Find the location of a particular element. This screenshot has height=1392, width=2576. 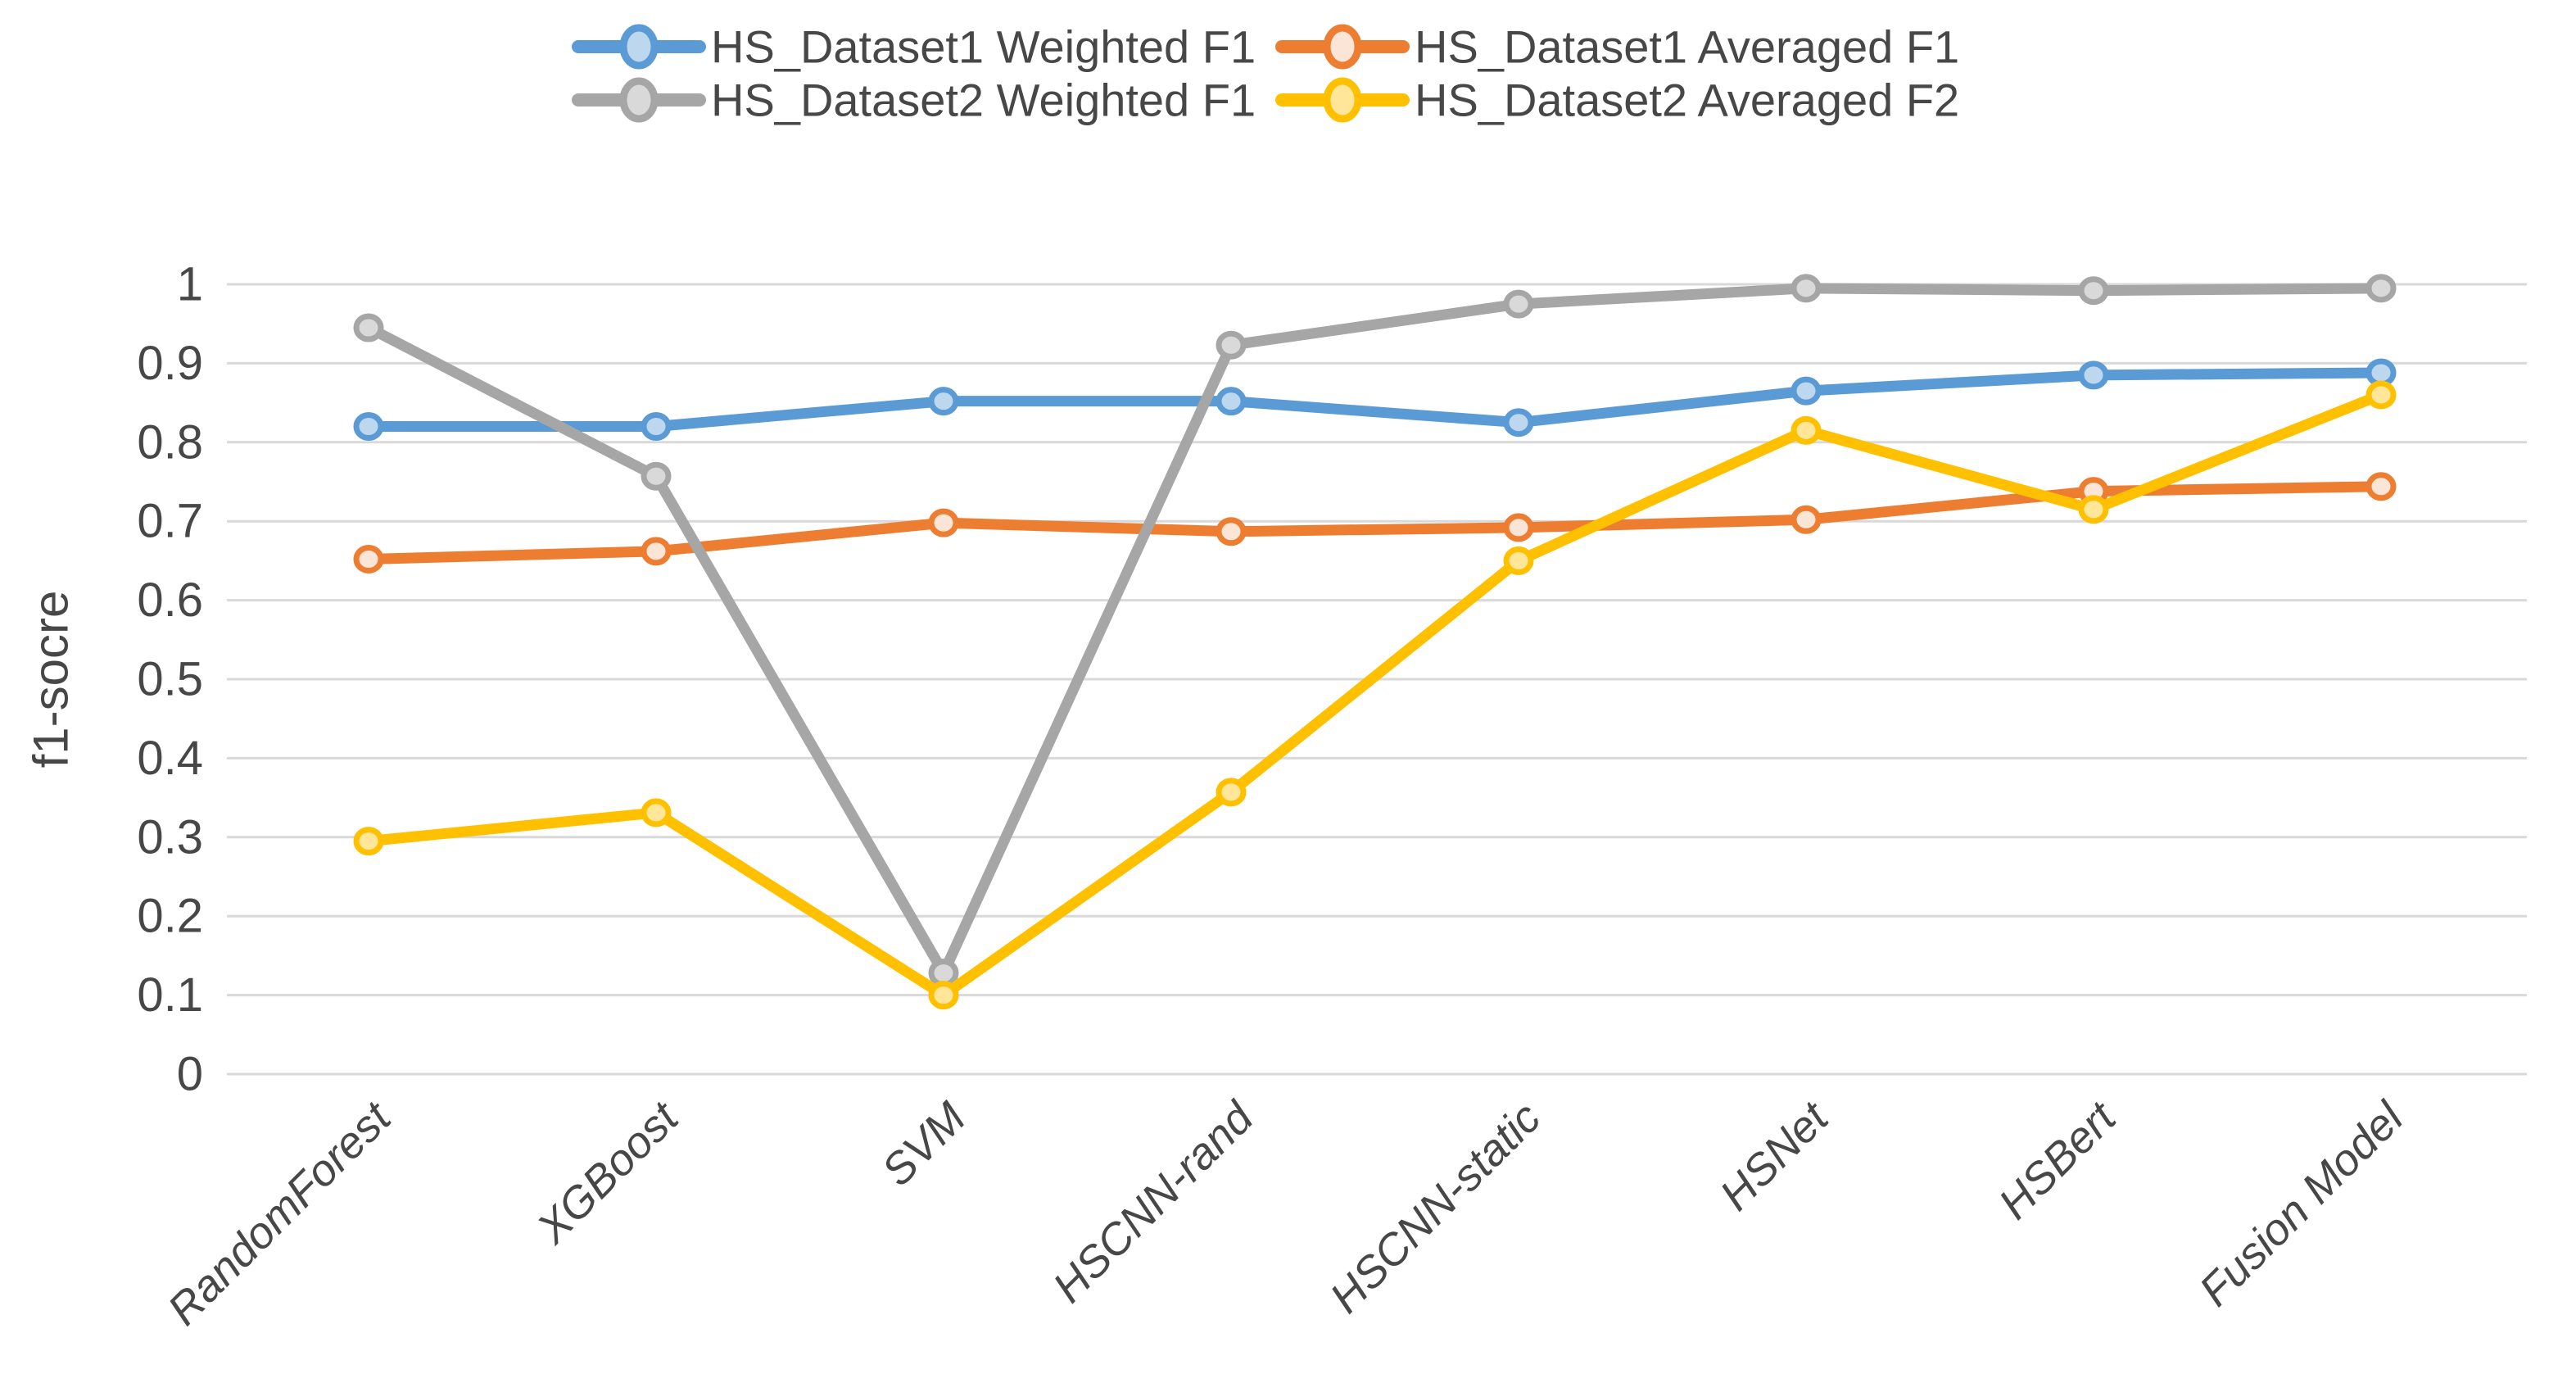

y-axis-tick-labels: 0 0.1 0.2 0.3 0.4 0.5 0.6 0.7 0.8 0.9 1 is located at coordinates (170, 679).